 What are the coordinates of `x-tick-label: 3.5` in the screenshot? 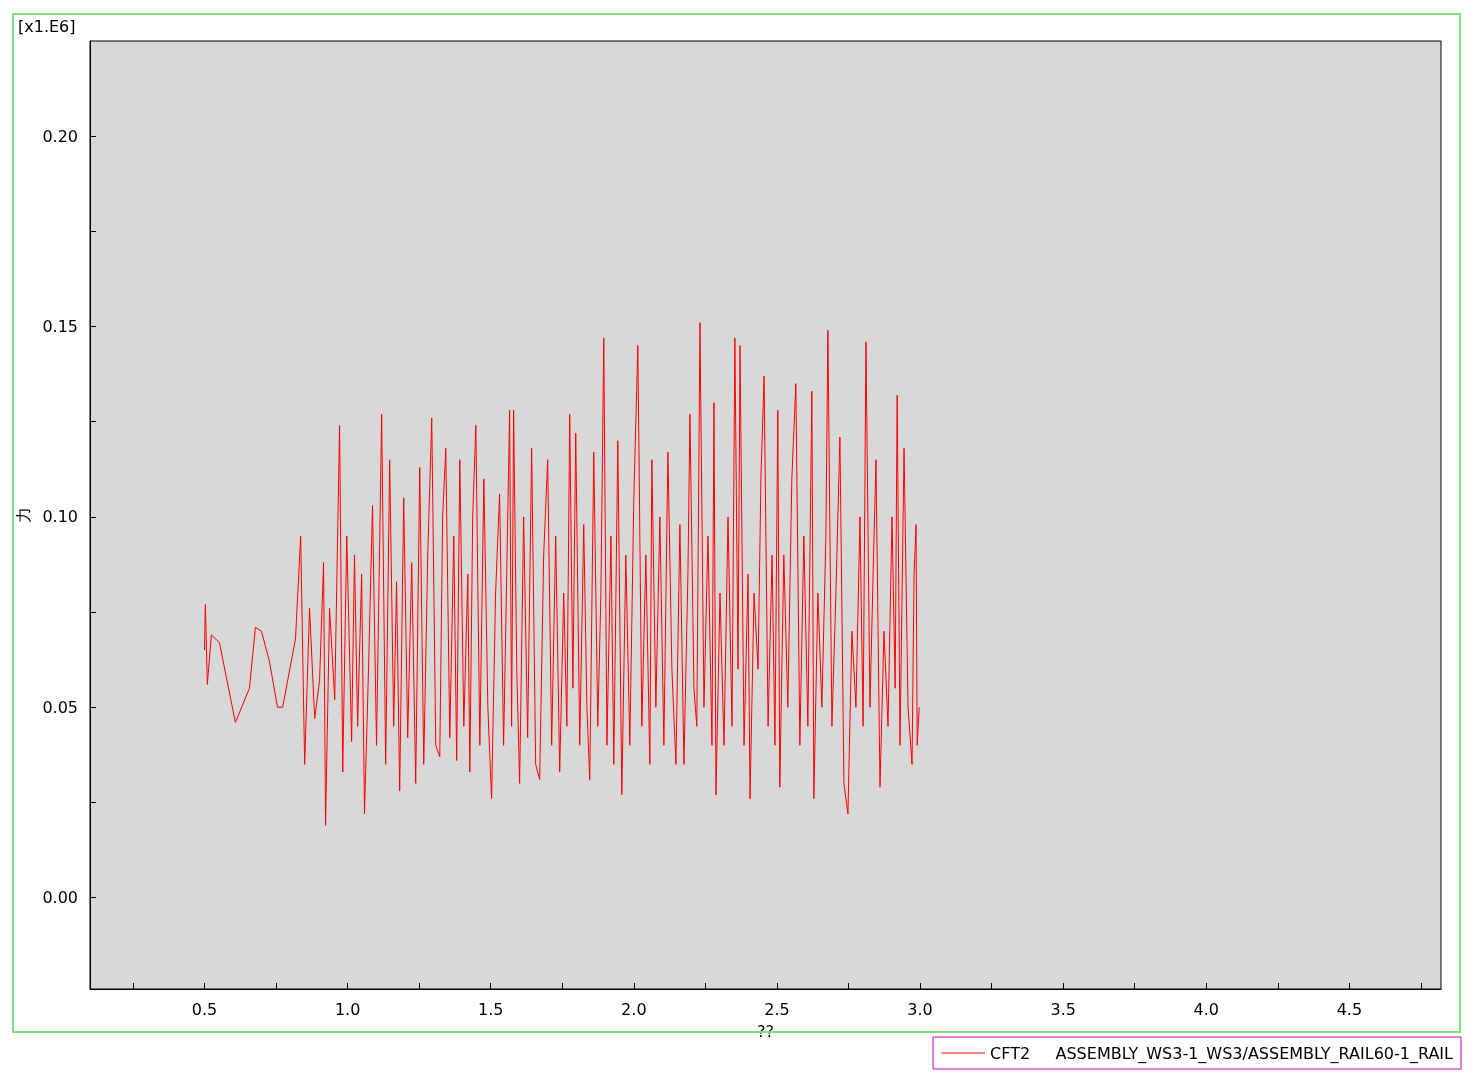 It's located at (1063, 1009).